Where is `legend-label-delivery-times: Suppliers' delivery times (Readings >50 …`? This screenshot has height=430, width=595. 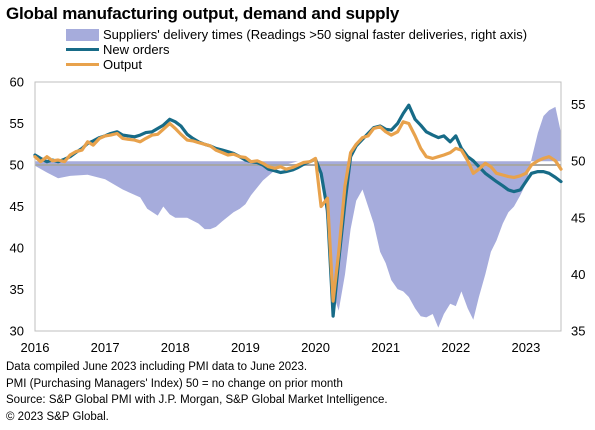 legend-label-delivery-times: Suppliers' delivery times (Readings >50 … is located at coordinates (315, 34).